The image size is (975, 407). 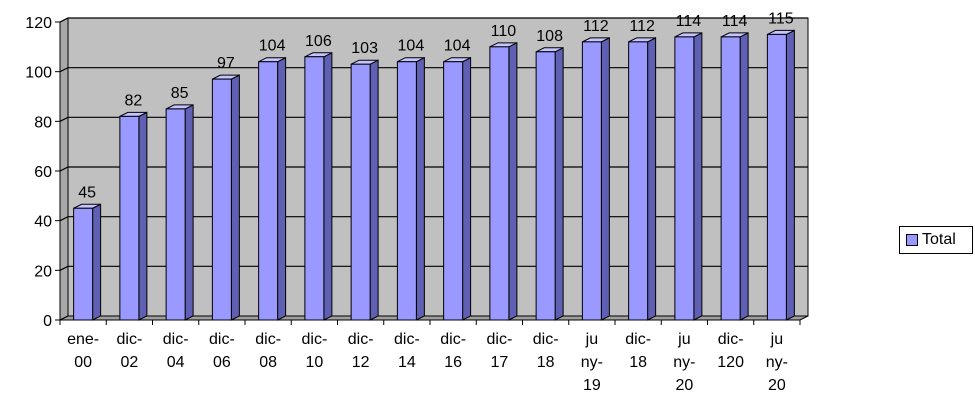 I want to click on data-label: 110, so click(x=504, y=31).